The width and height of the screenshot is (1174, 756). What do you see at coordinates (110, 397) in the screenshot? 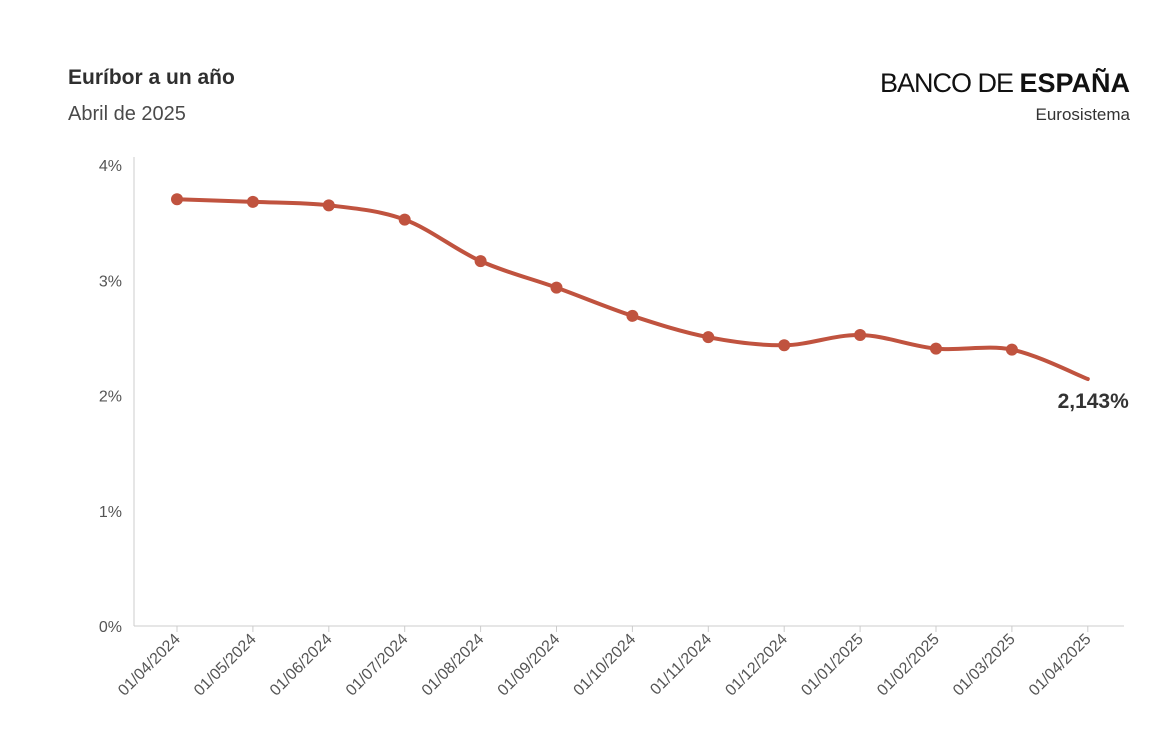
I see `y-tick-label: 2%` at bounding box center [110, 397].